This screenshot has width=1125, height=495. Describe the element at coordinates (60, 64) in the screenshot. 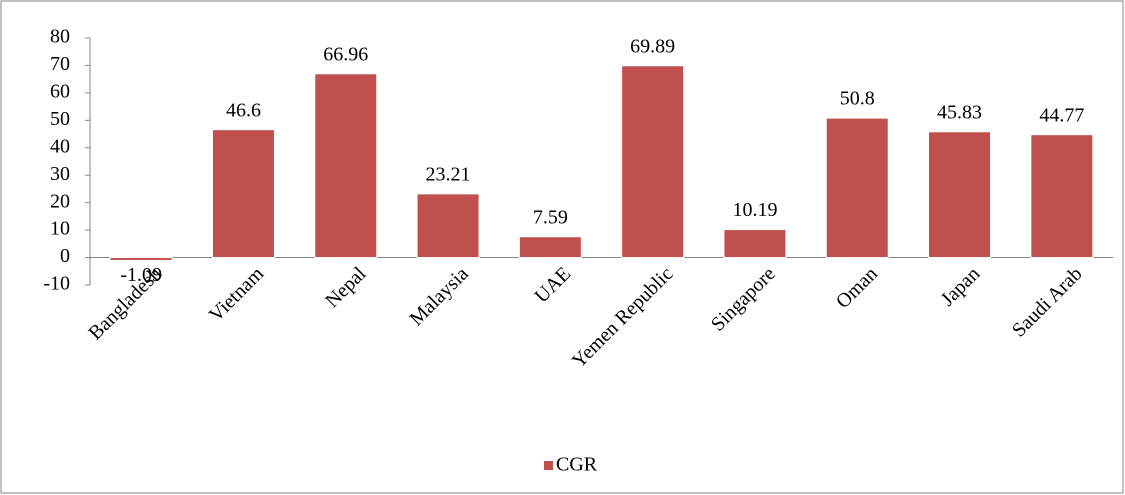

I see `y-tick-label: 70` at that location.